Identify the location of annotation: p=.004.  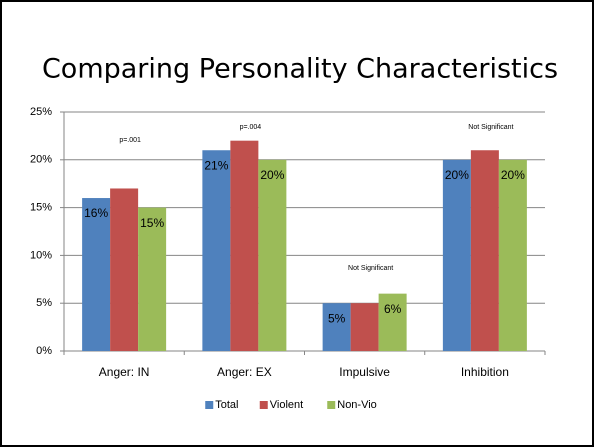
(251, 127).